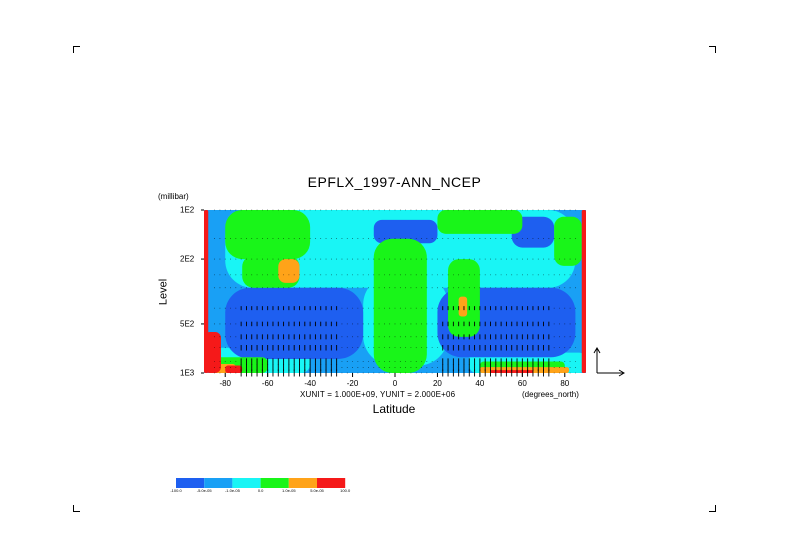 The width and height of the screenshot is (789, 558). What do you see at coordinates (163, 292) in the screenshot?
I see `y-axis-title: Level` at bounding box center [163, 292].